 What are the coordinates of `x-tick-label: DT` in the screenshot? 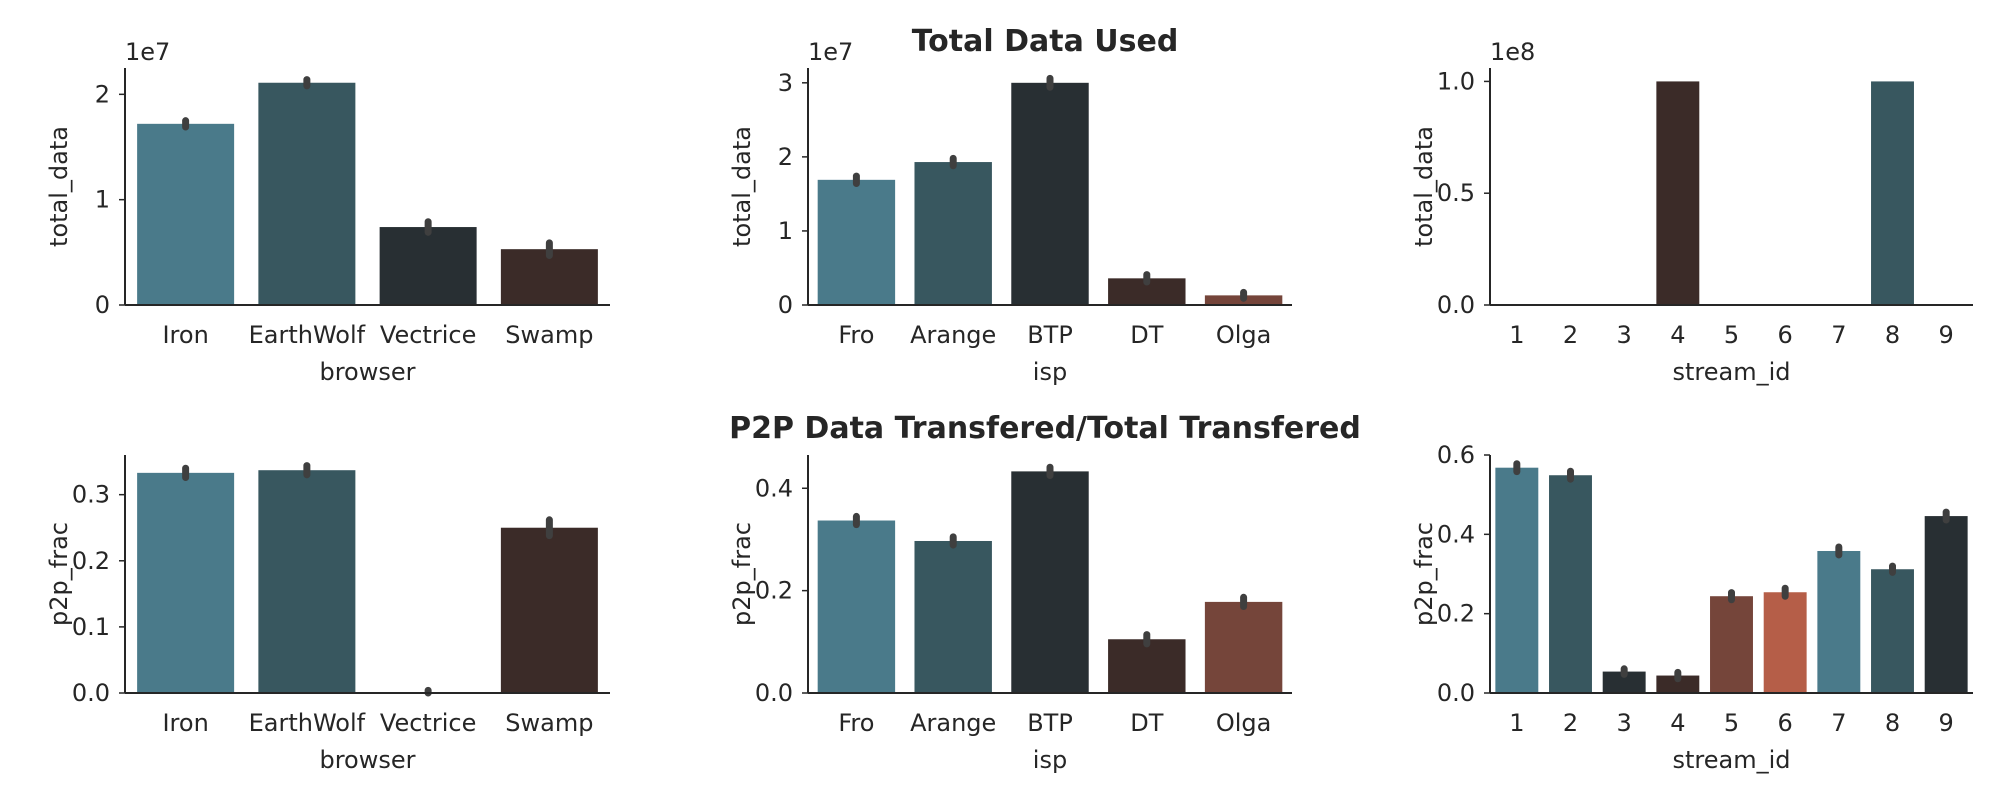 It's located at (1146, 723).